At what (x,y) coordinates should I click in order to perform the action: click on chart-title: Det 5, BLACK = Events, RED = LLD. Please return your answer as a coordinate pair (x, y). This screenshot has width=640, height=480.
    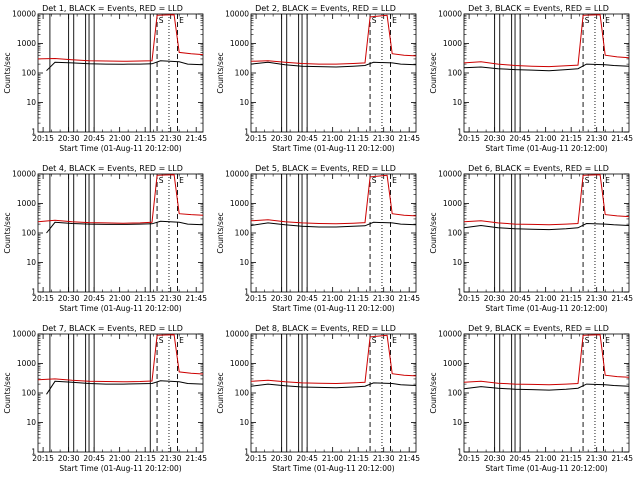
    Looking at the image, I should click on (325, 168).